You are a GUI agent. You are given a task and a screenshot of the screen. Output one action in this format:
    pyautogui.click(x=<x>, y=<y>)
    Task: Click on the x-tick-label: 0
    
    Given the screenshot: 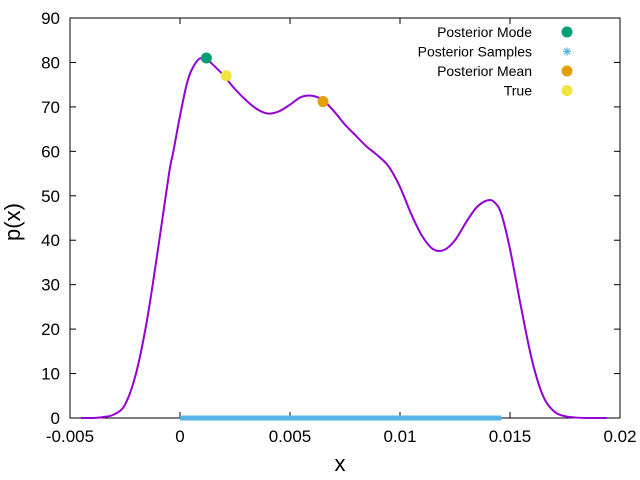 What is the action you would take?
    pyautogui.click(x=179, y=436)
    